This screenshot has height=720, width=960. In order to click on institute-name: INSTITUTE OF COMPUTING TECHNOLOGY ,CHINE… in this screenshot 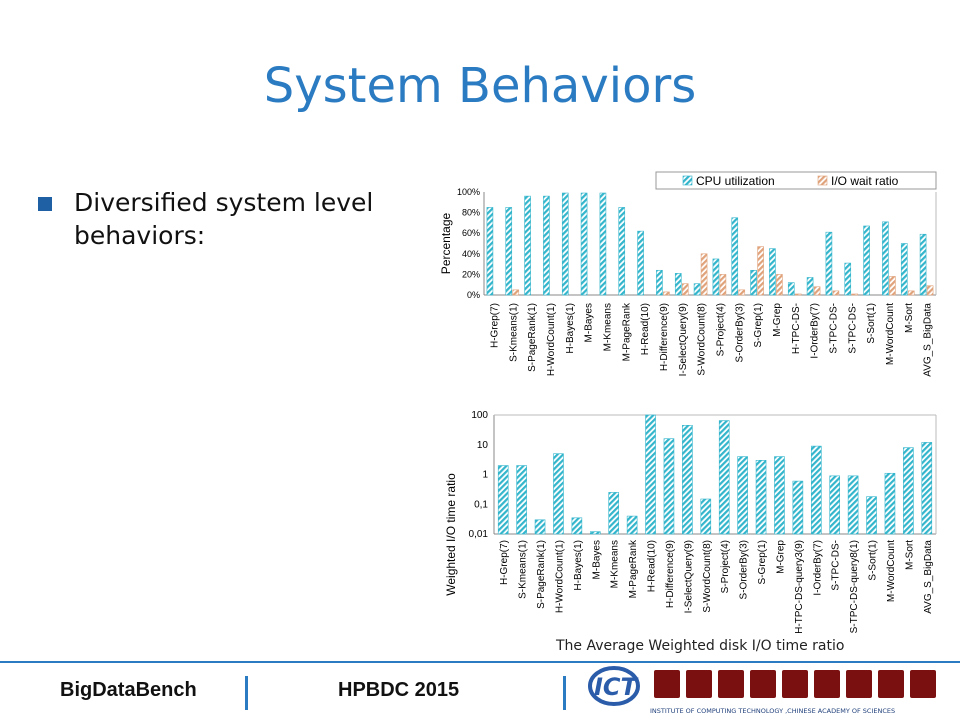, I will do `click(772, 711)`.